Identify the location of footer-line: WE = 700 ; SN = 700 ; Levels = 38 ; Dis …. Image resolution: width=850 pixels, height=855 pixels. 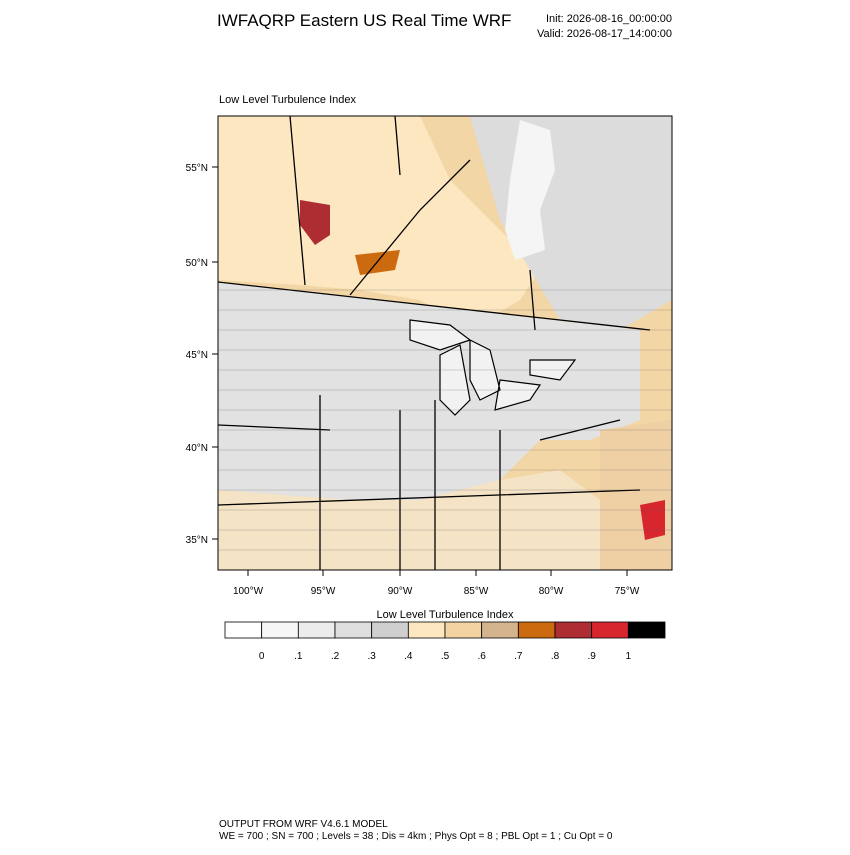
(416, 836).